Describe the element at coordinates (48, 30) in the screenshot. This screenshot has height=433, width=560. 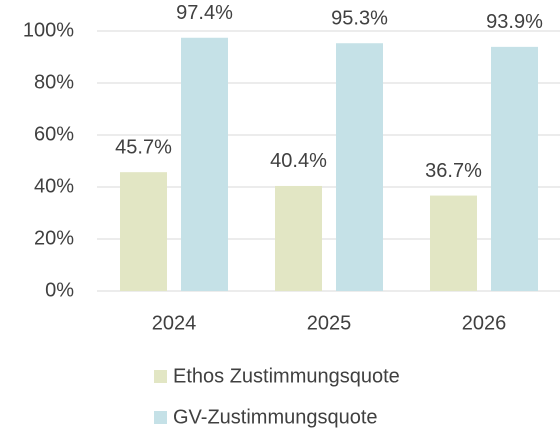
I see `y-tick-label: 100%` at that location.